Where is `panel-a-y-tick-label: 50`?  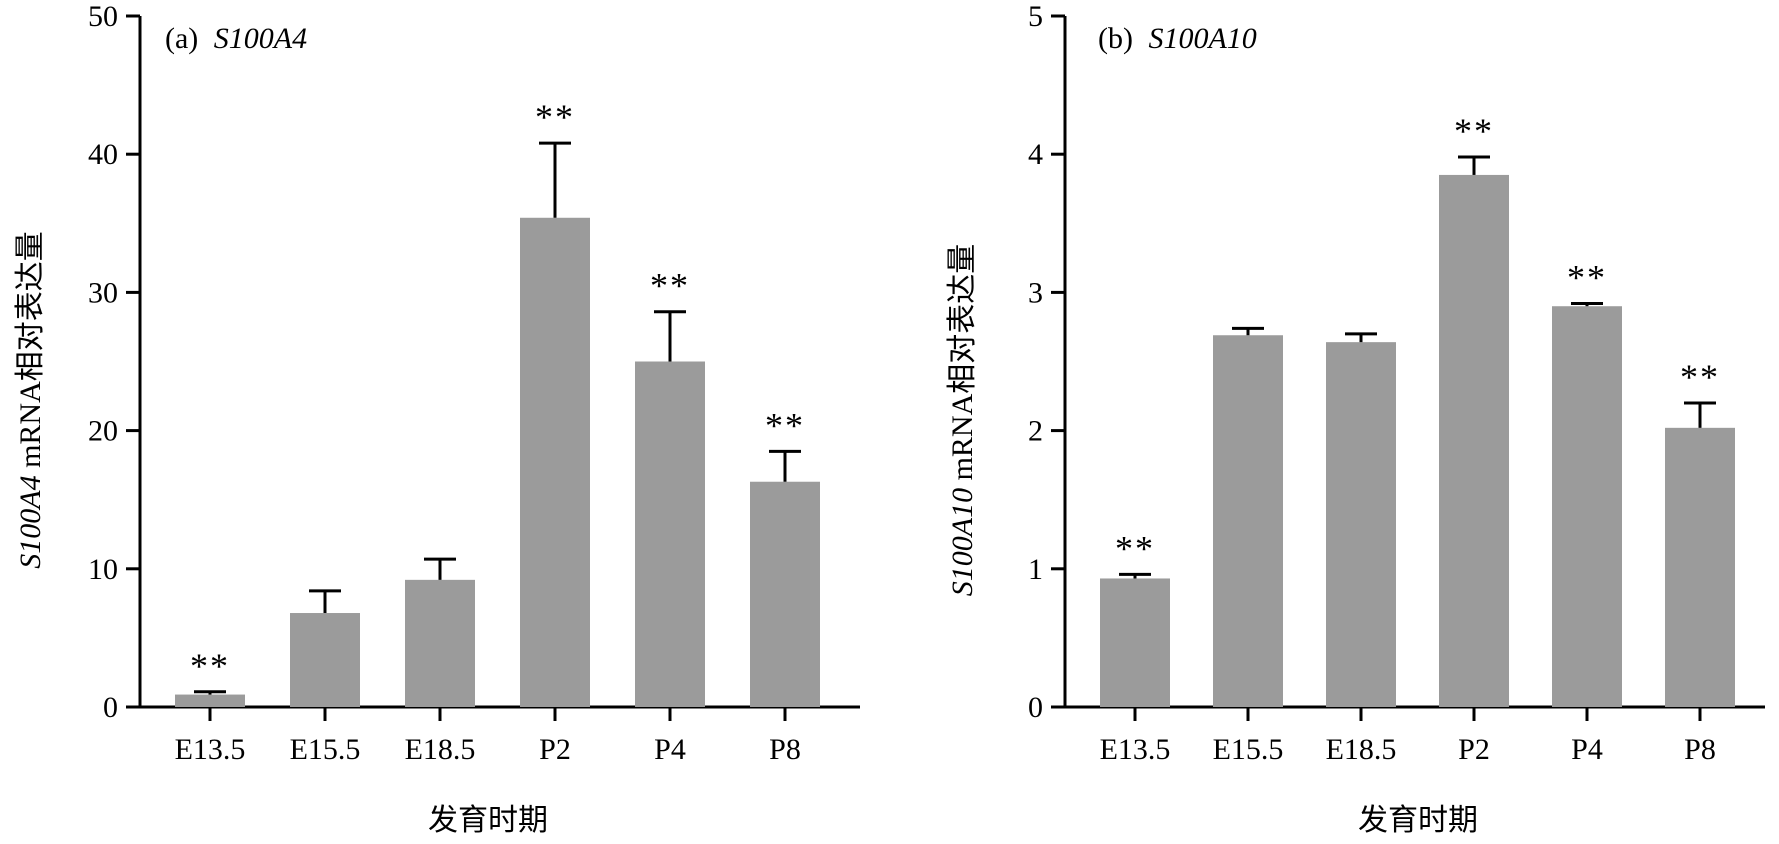 panel-a-y-tick-label: 50 is located at coordinates (103, 16).